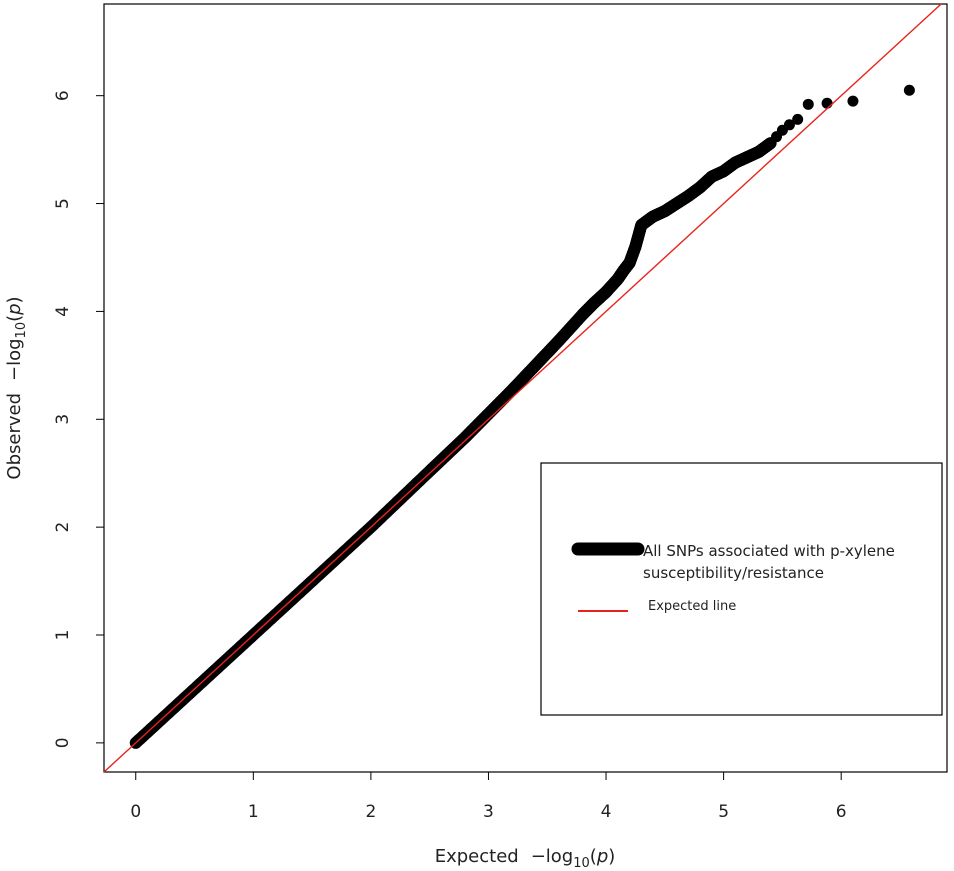 Image resolution: width=954 pixels, height=871 pixels. What do you see at coordinates (63, 311) in the screenshot?
I see `y-tick-label: 4` at bounding box center [63, 311].